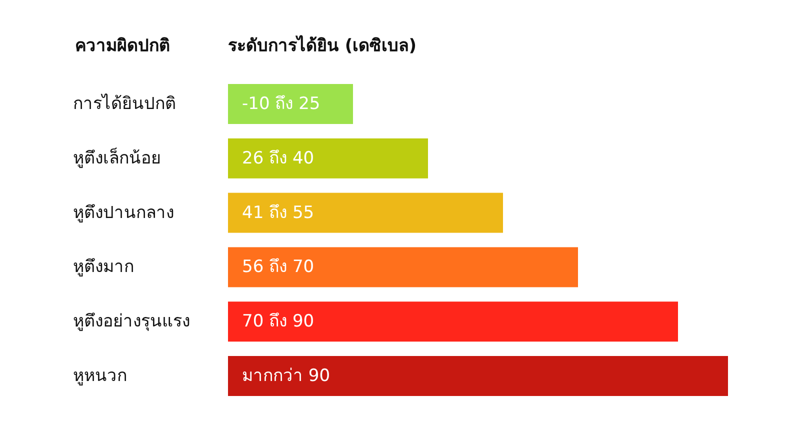 This screenshot has width=794, height=423. What do you see at coordinates (103, 267) in the screenshot?
I see `y-tick-label: หูตึงมาก` at bounding box center [103, 267].